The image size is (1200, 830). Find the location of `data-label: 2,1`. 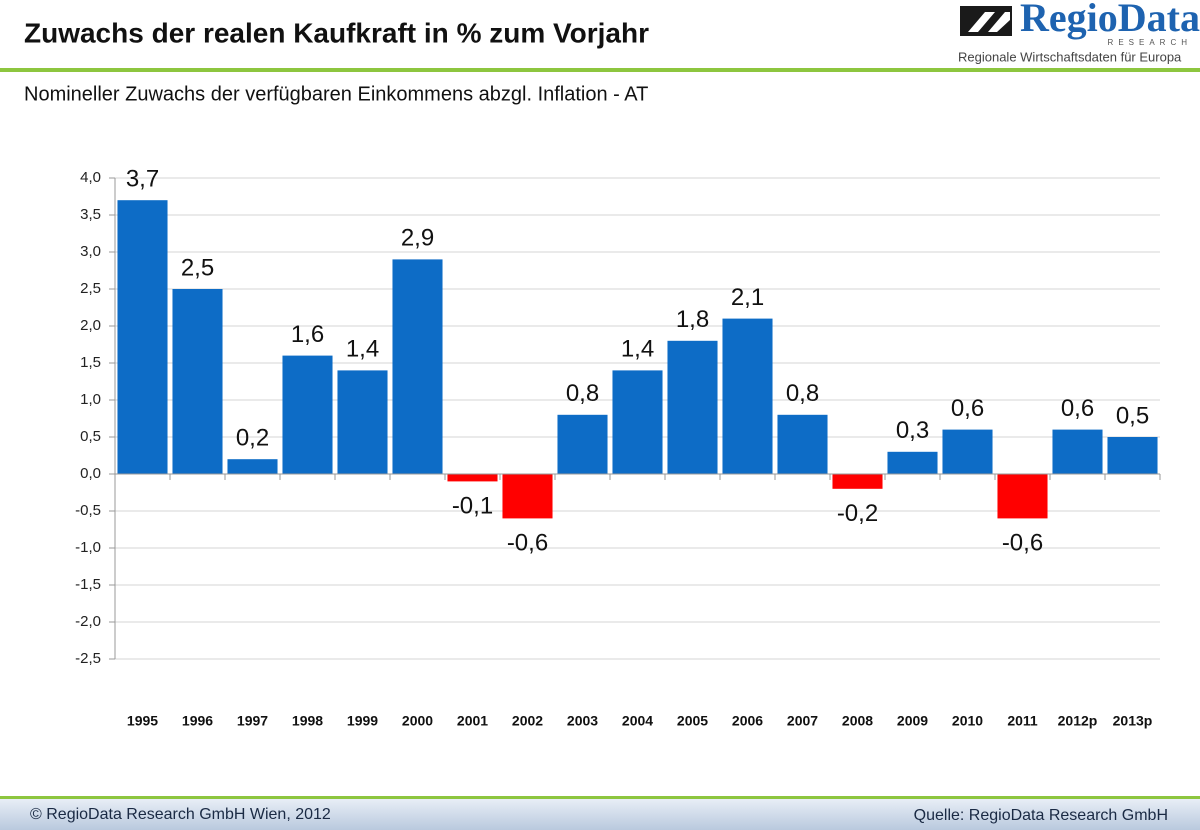

data-label: 2,1 is located at coordinates (747, 297).